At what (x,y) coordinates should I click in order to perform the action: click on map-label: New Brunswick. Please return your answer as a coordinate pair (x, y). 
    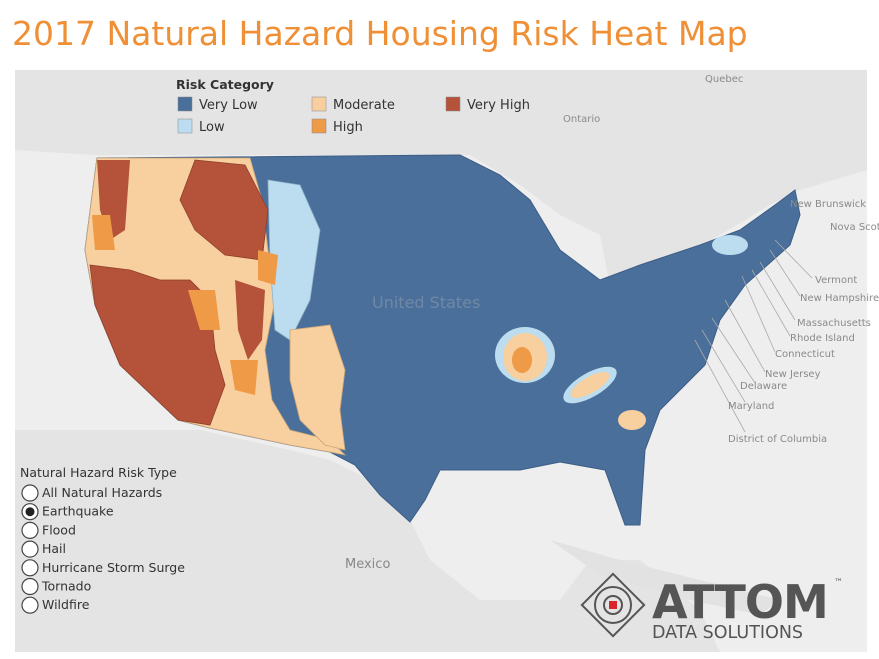
    Looking at the image, I should click on (828, 204).